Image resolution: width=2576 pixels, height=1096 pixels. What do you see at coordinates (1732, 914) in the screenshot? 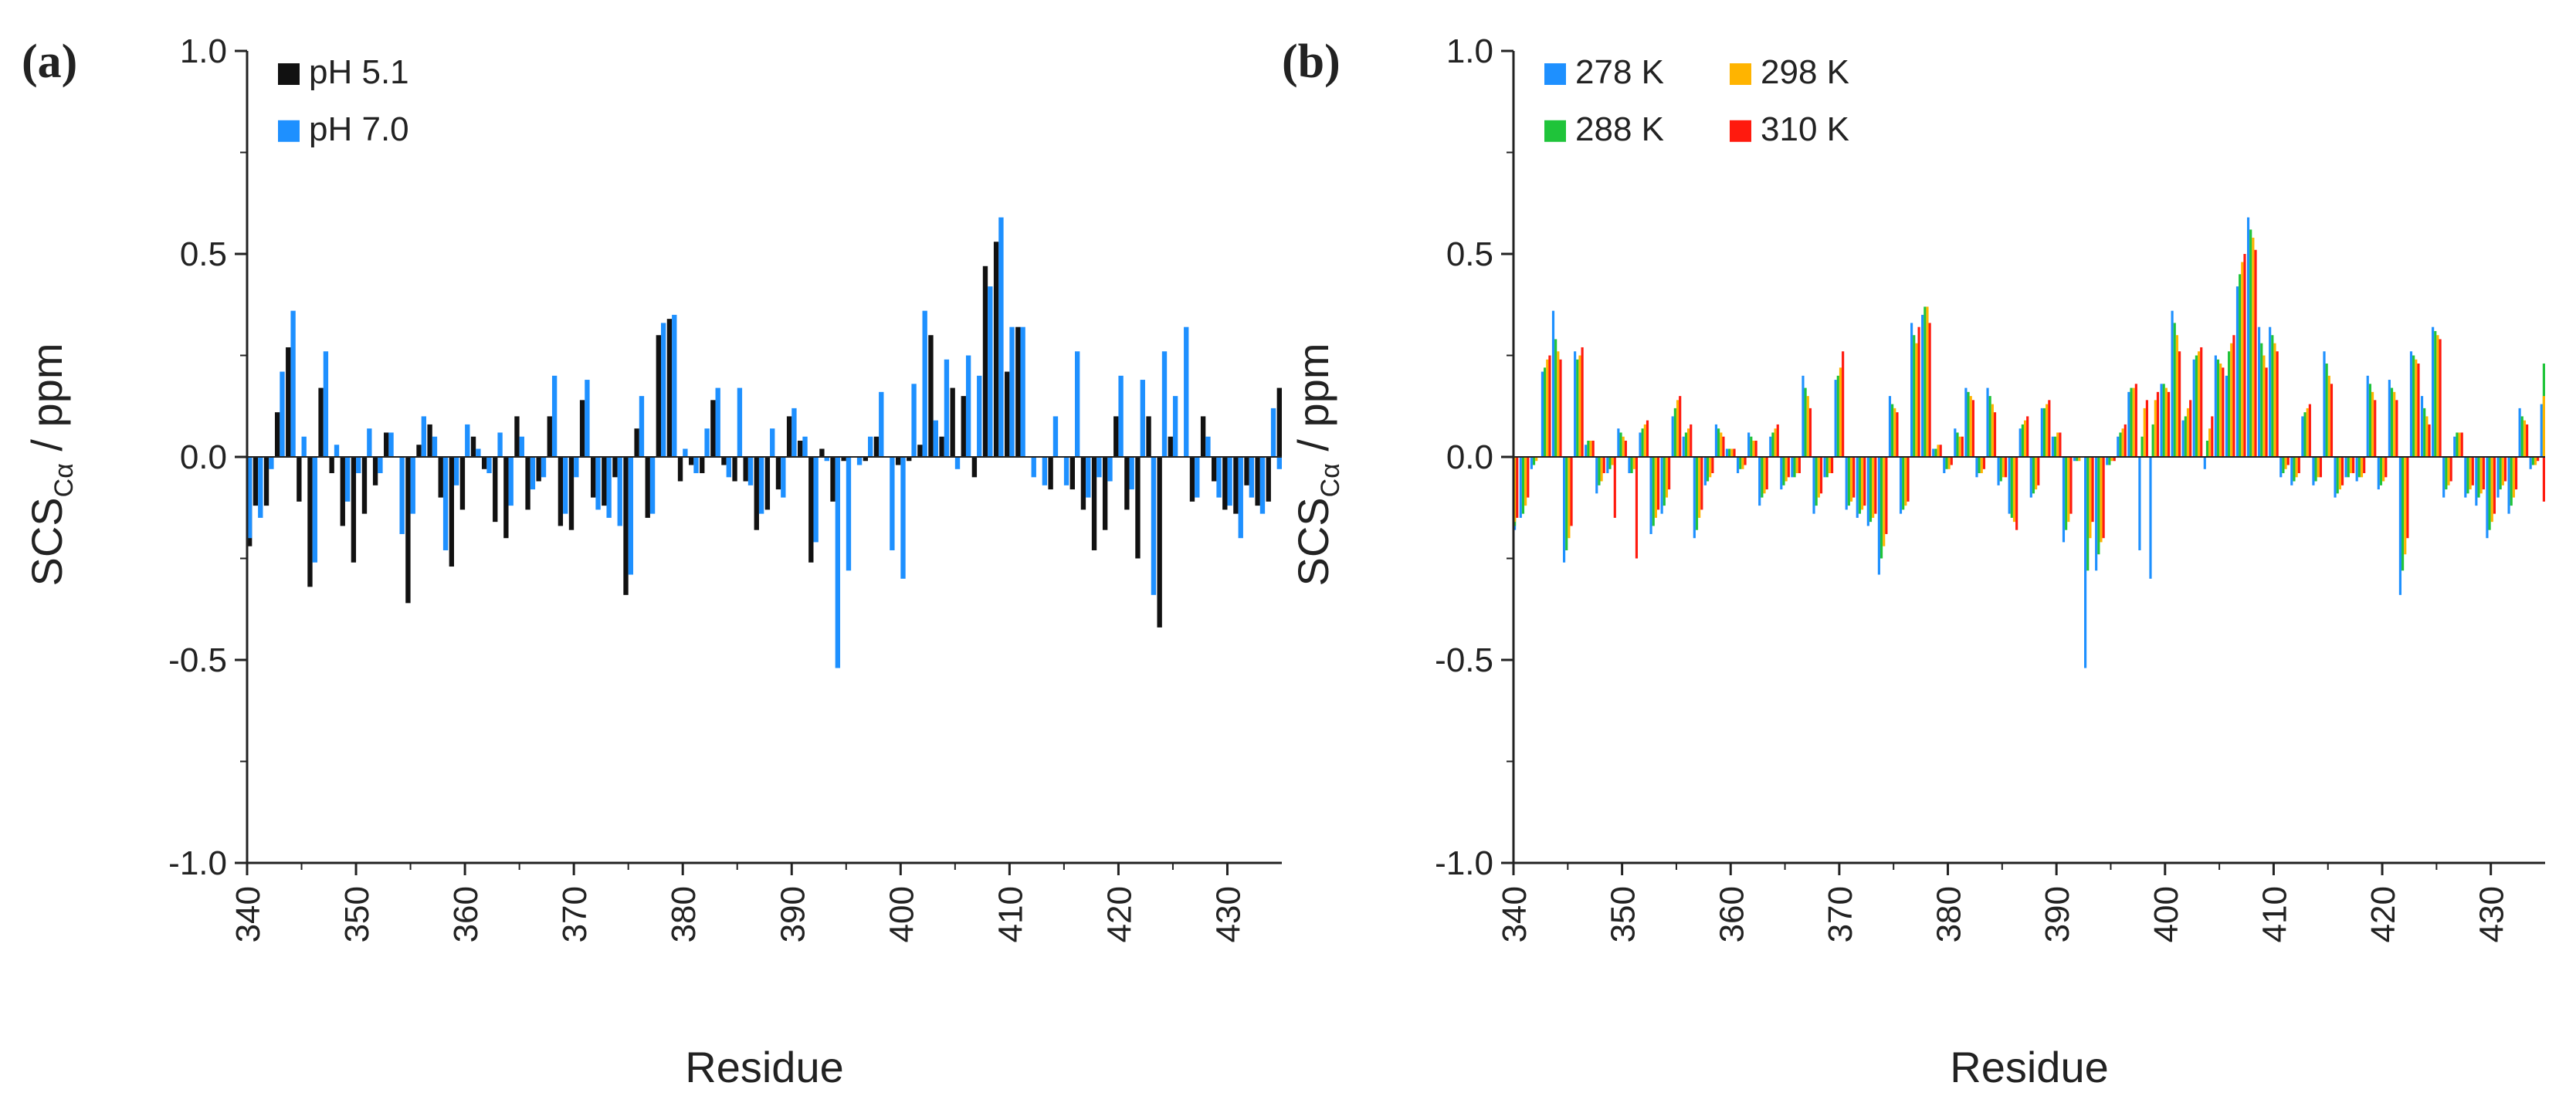
I see `panel-b-xtick-label: 360` at bounding box center [1732, 914].